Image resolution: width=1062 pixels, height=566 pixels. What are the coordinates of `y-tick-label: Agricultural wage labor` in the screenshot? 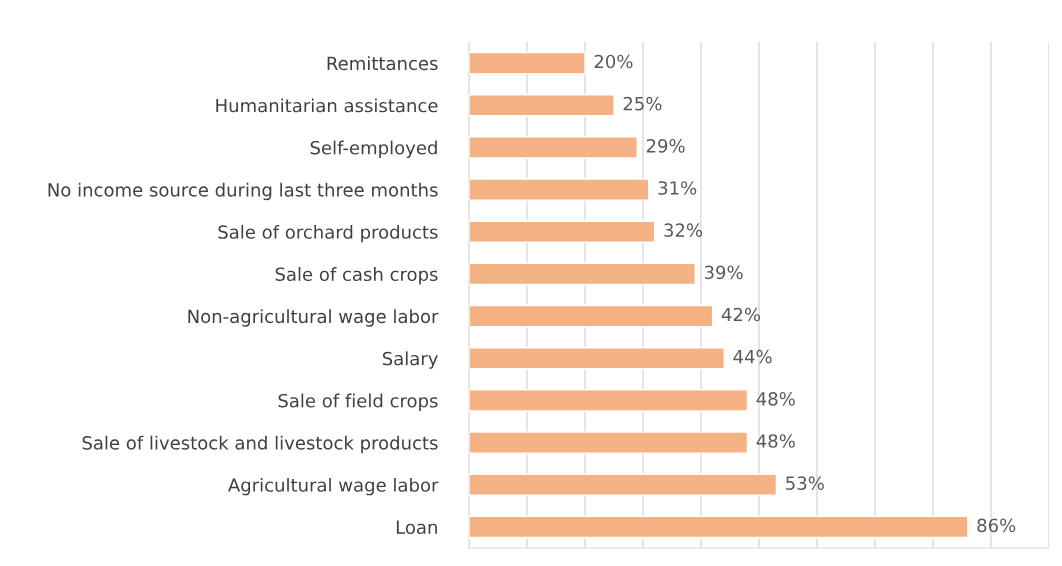 It's located at (333, 486).